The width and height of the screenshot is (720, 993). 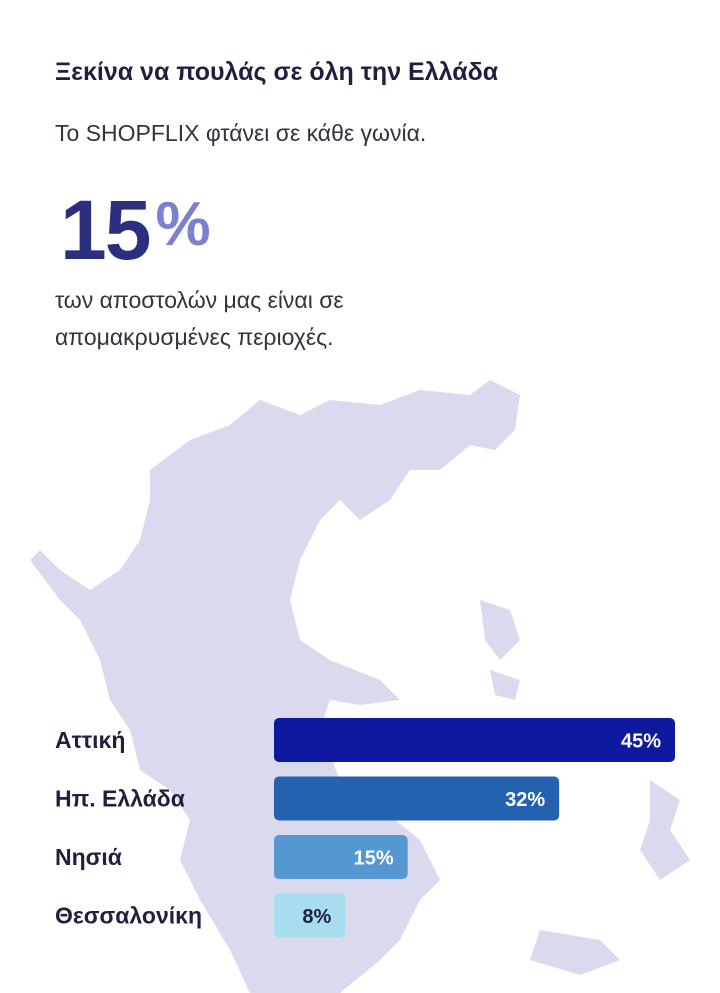 What do you see at coordinates (374, 858) in the screenshot?
I see `value-label: 15%` at bounding box center [374, 858].